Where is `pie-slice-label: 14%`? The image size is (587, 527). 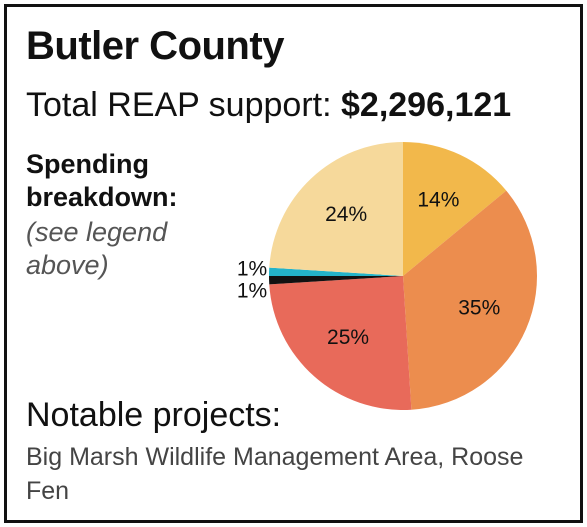
pie-slice-label: 14% is located at coordinates (438, 199).